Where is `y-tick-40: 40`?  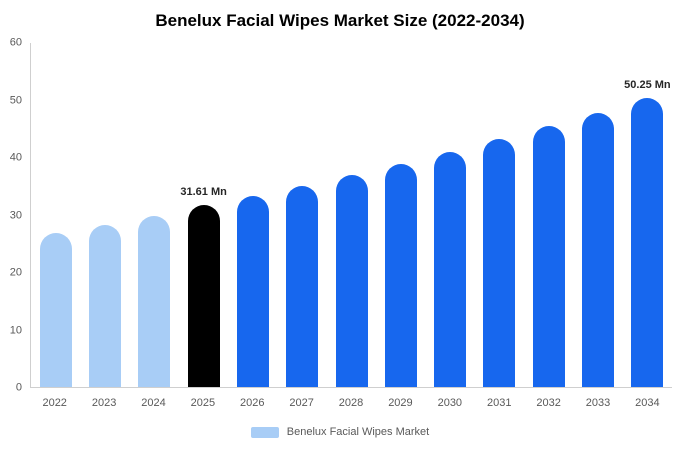 y-tick-40: 40 is located at coordinates (15, 157).